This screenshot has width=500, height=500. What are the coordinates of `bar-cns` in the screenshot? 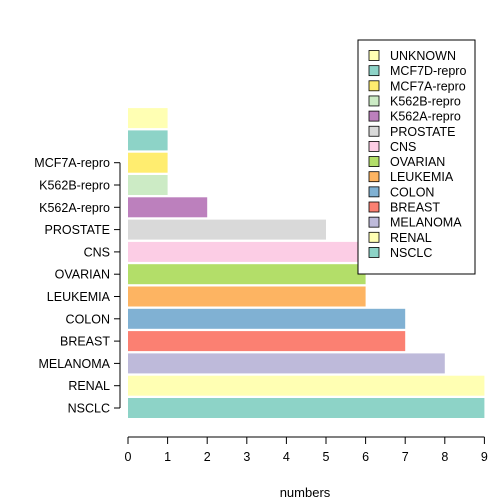 It's located at (247, 251).